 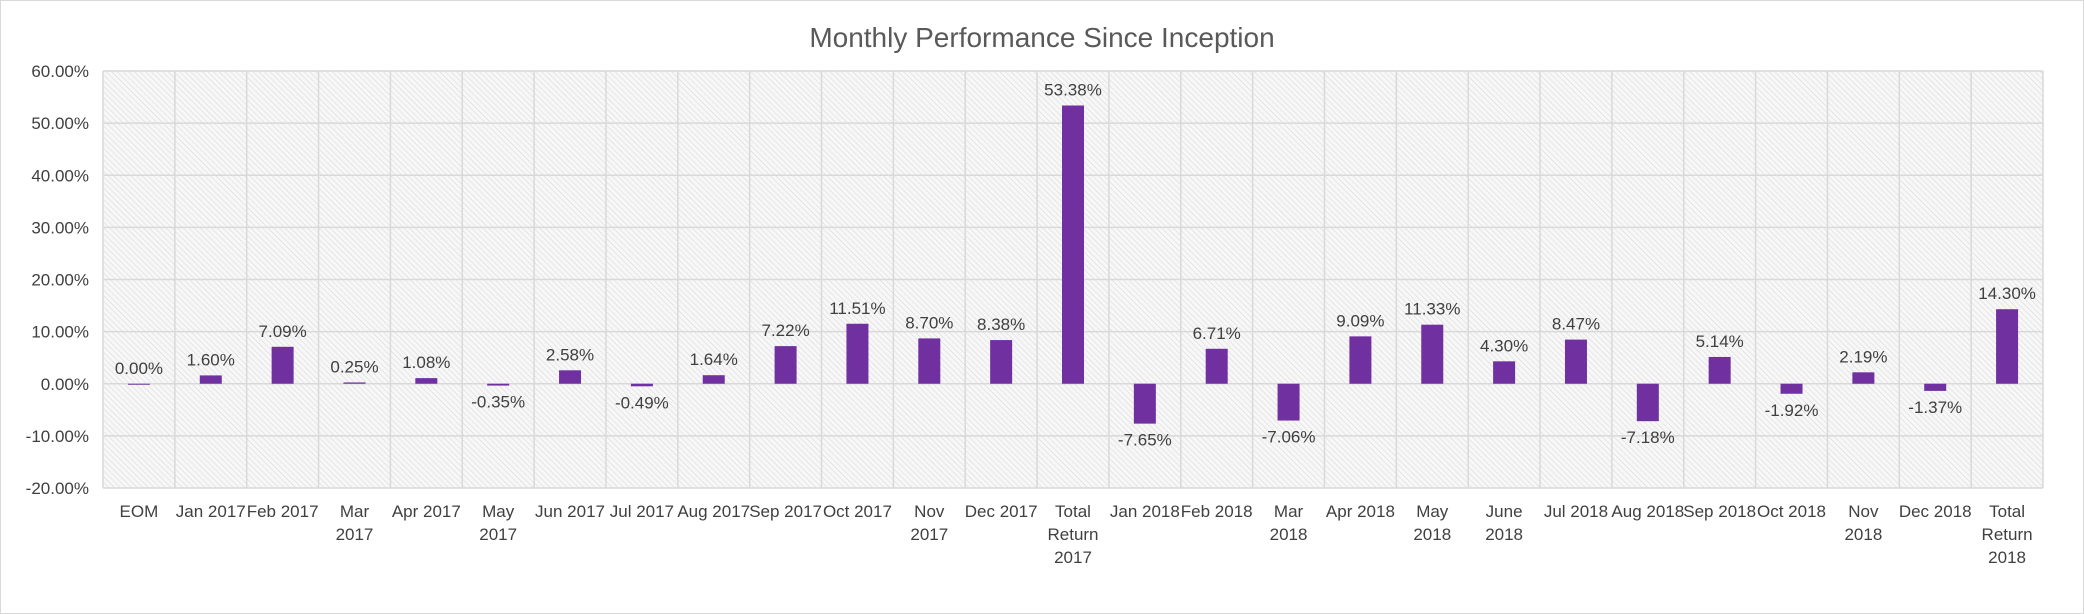 I want to click on y-tick-label: 40.00%, so click(x=60, y=175).